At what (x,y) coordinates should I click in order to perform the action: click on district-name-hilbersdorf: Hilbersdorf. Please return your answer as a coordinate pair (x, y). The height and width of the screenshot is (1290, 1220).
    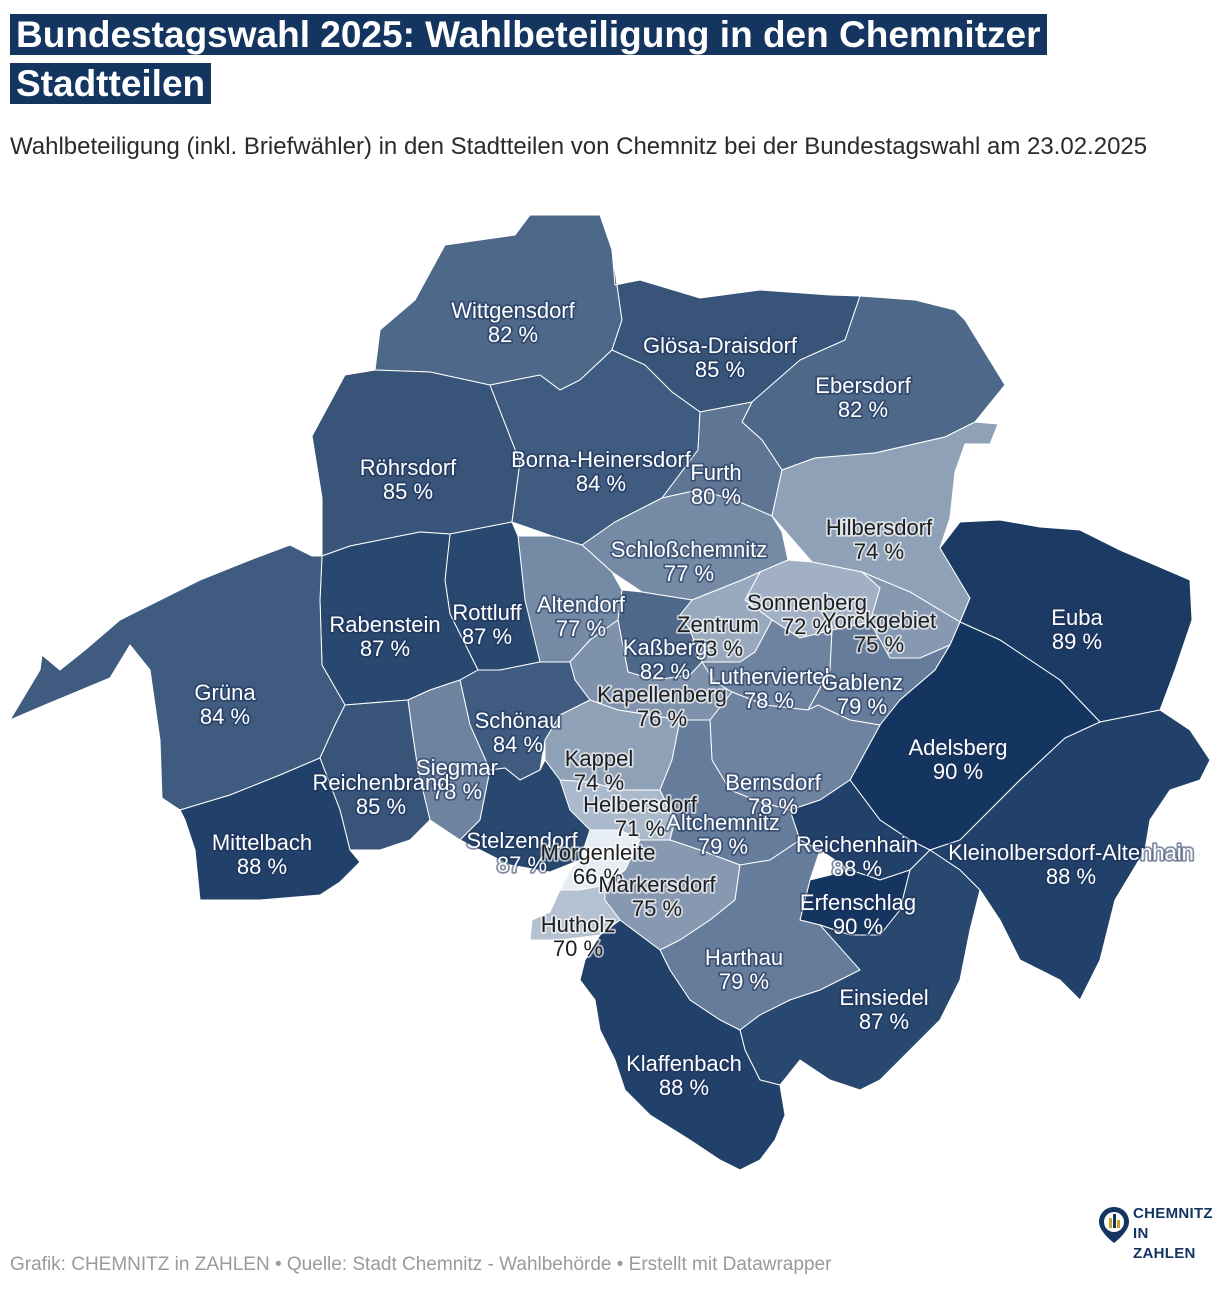
    Looking at the image, I should click on (879, 527).